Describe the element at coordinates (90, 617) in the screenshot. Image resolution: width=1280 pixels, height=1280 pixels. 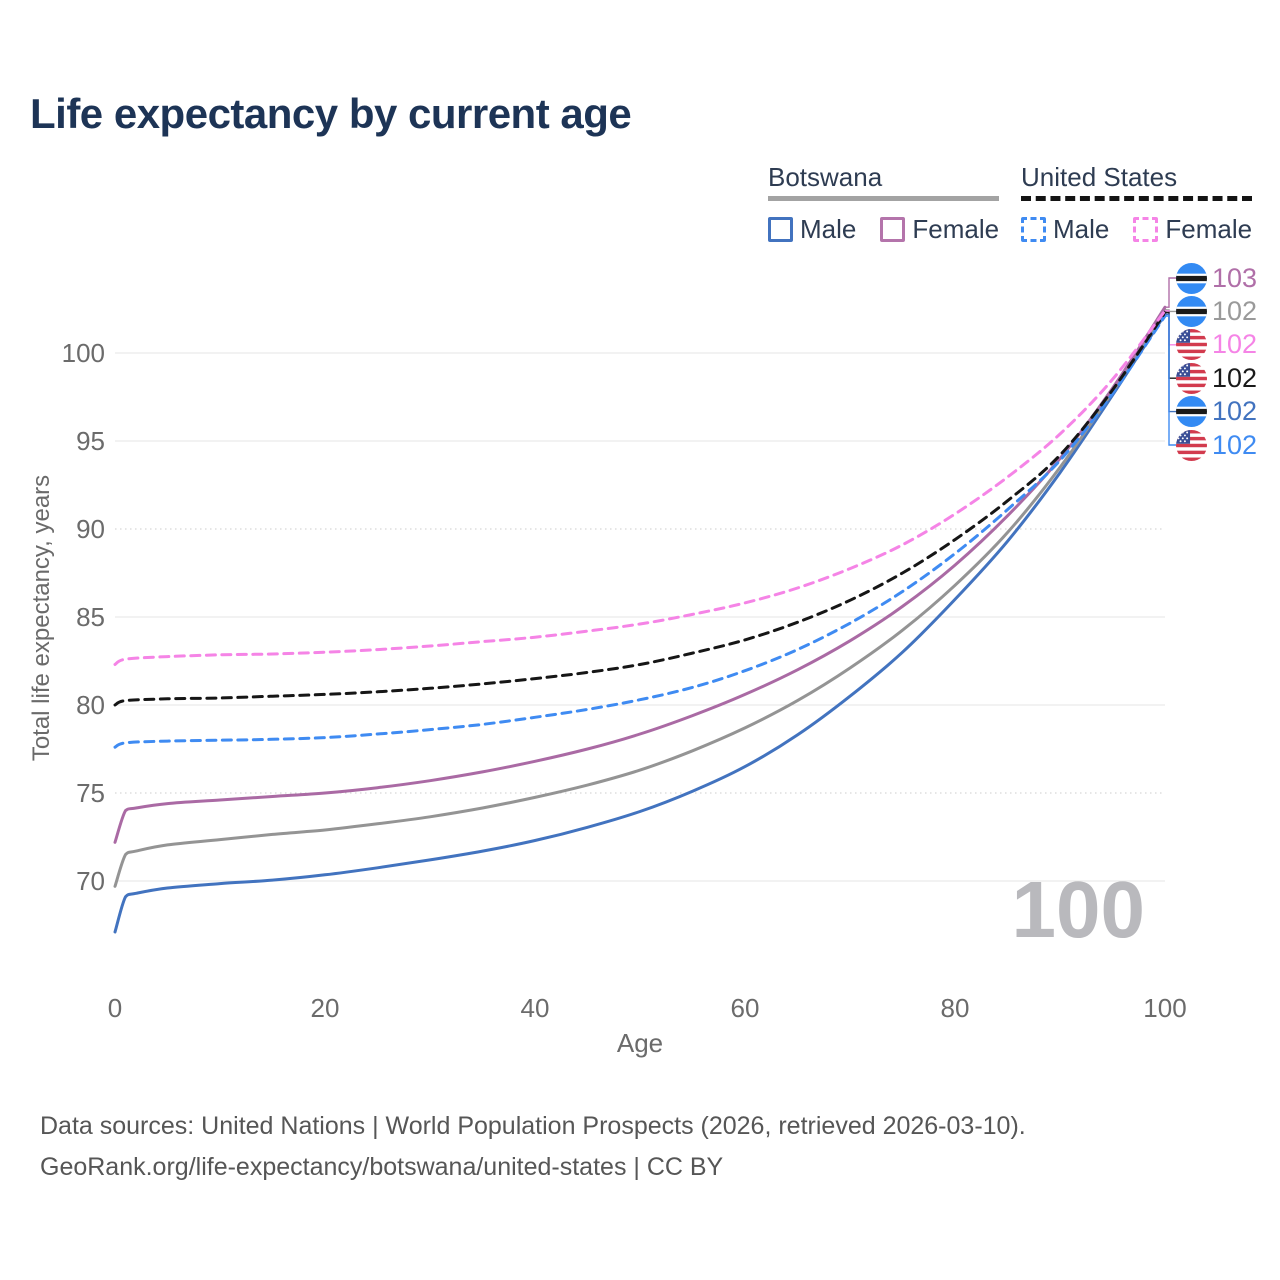
I see `y-tick-label-85: 85` at that location.